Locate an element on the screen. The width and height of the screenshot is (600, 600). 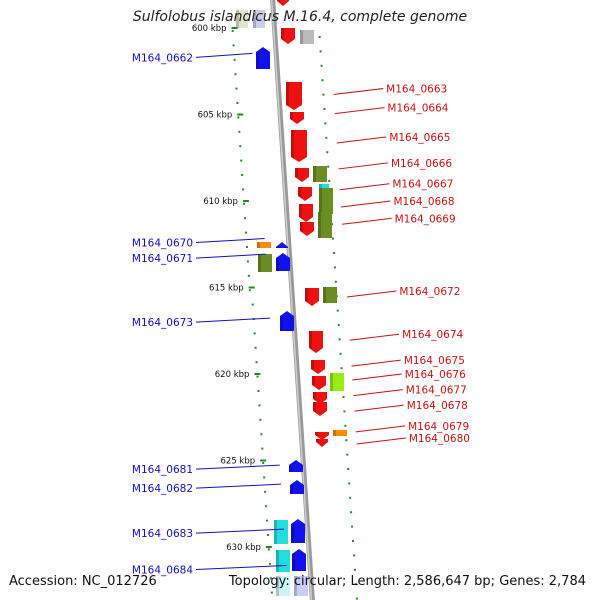
genes-count-text: Genes: 2,784 is located at coordinates (538, 581).